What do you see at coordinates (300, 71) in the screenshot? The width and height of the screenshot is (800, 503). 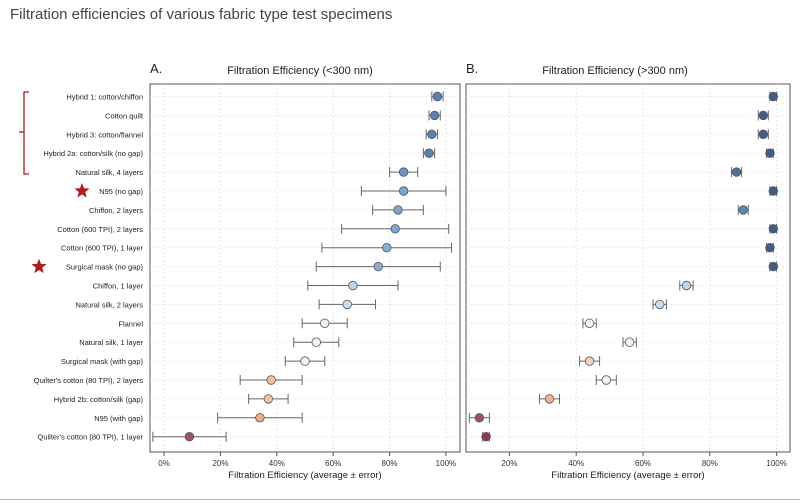 I see `panel-title: Filtration Efficiency (<300 nm)` at bounding box center [300, 71].